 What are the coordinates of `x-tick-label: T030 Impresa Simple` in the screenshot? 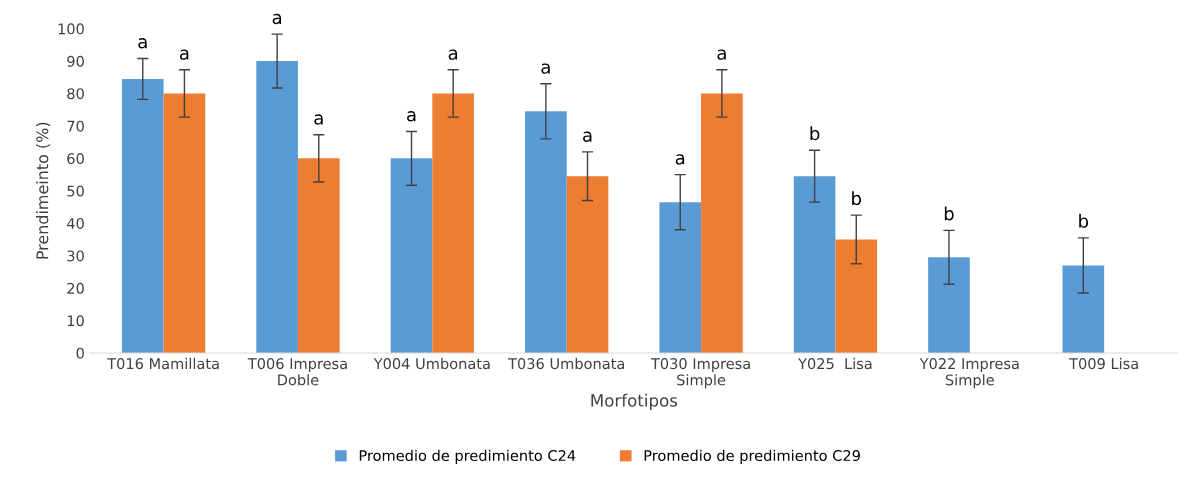 It's located at (700, 373).